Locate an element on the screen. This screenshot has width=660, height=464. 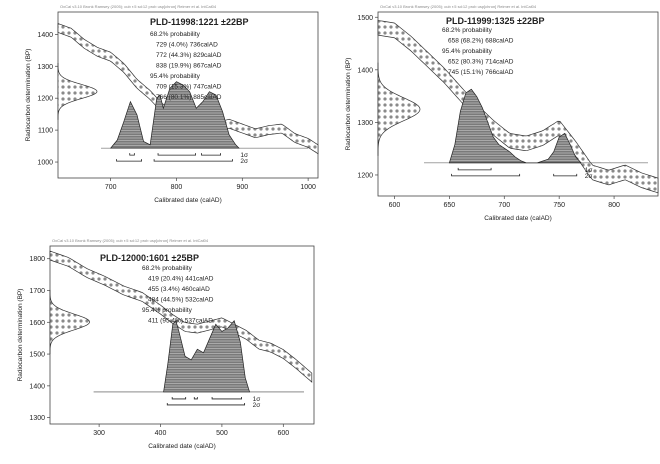
x-tick-label: 1000 is located at coordinates (308, 187).